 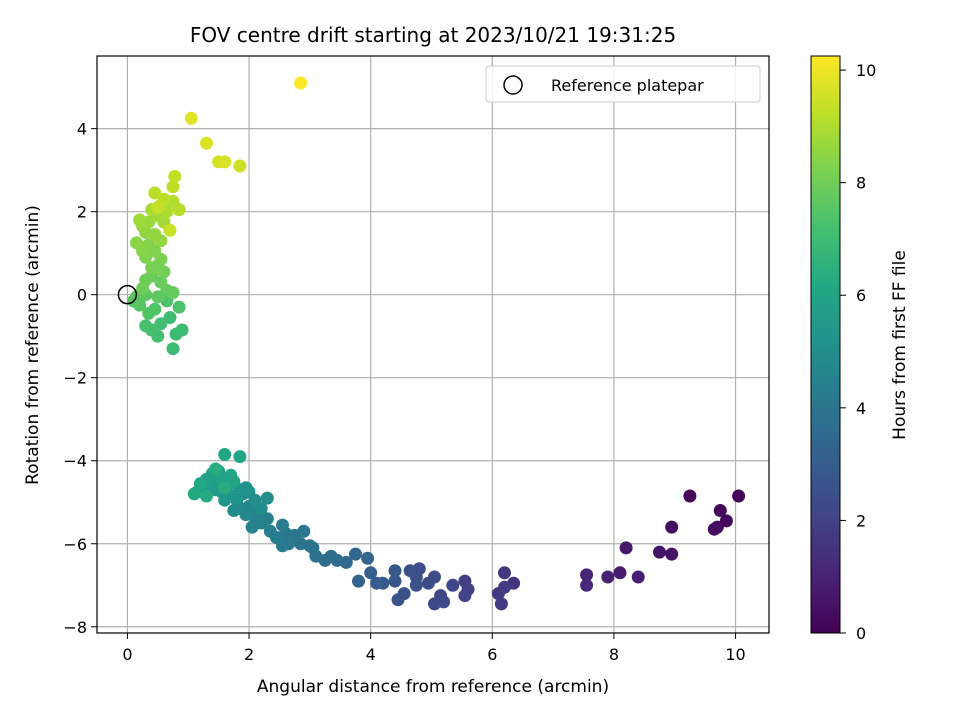 What do you see at coordinates (861, 408) in the screenshot?
I see `colorbar-tick-label: 4` at bounding box center [861, 408].